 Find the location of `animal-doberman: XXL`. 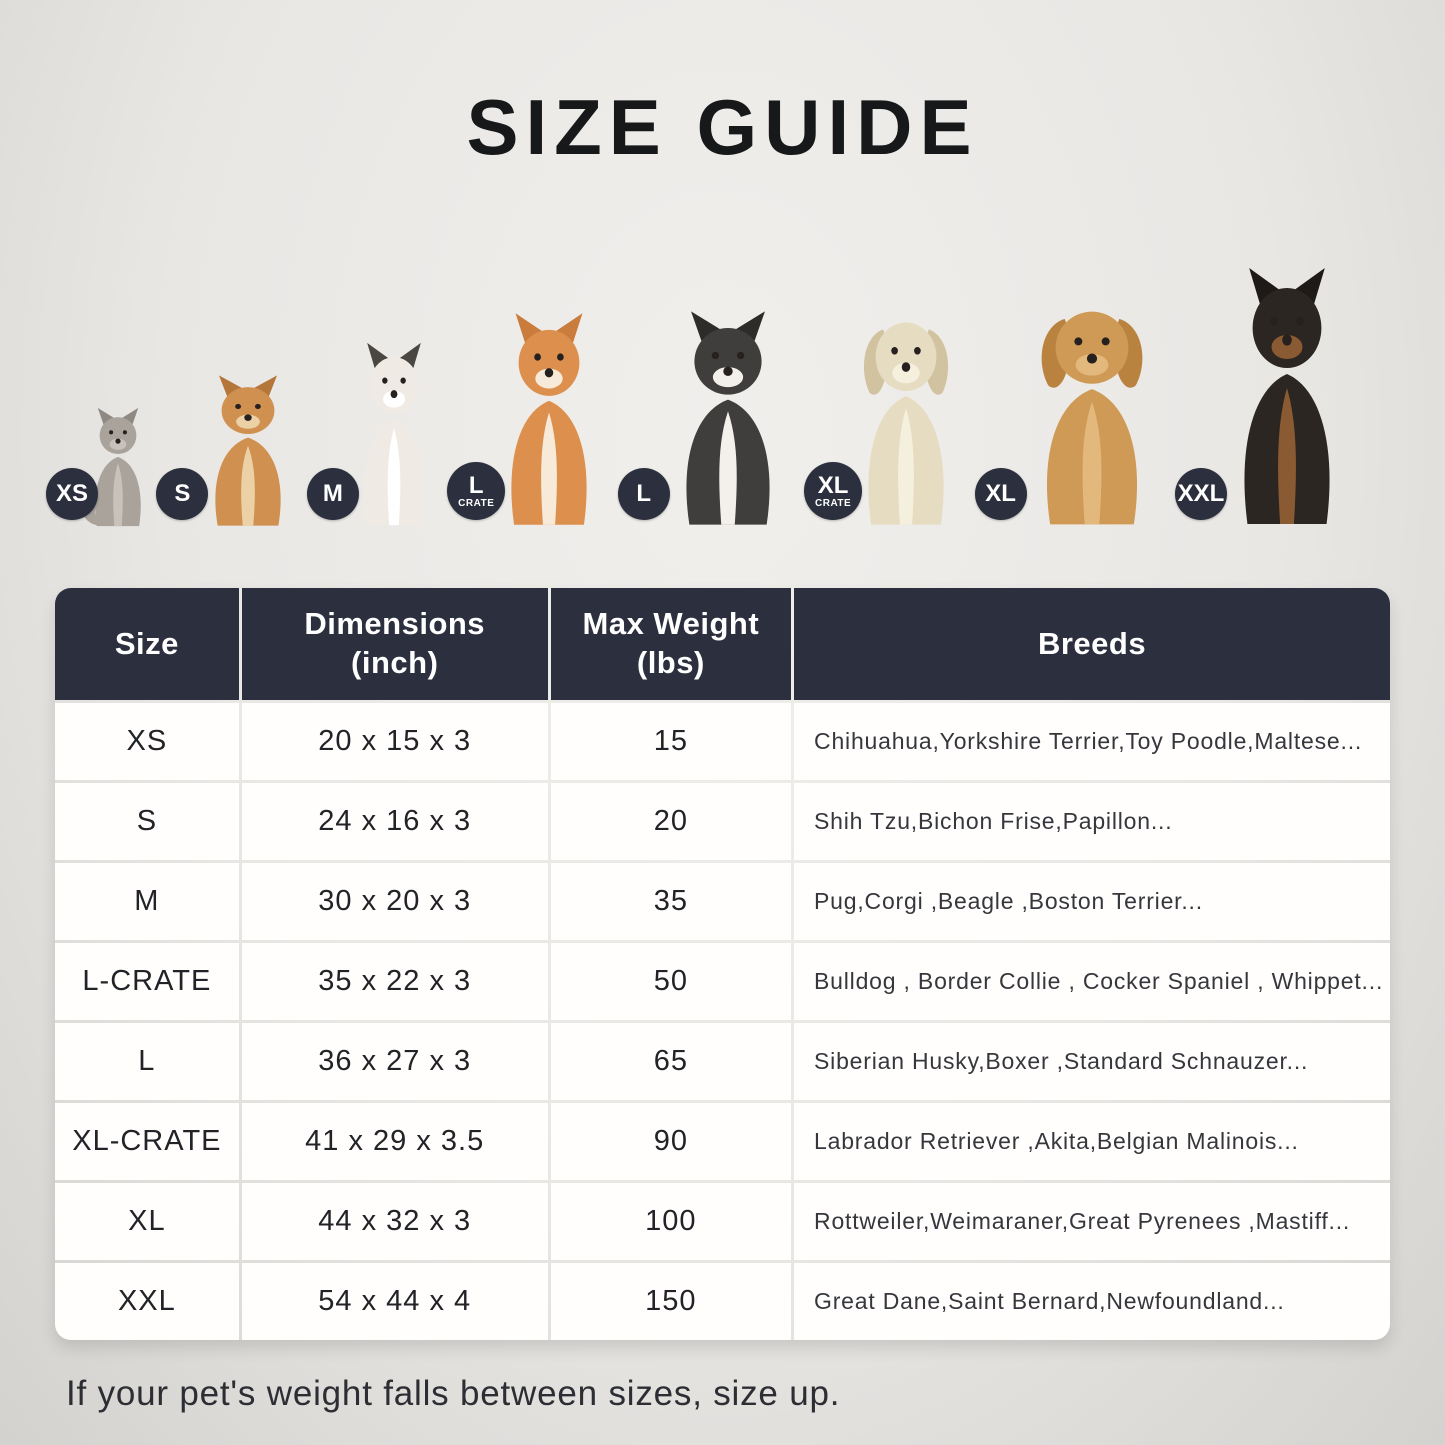

animal-doberman: XXL is located at coordinates (1273, 396).